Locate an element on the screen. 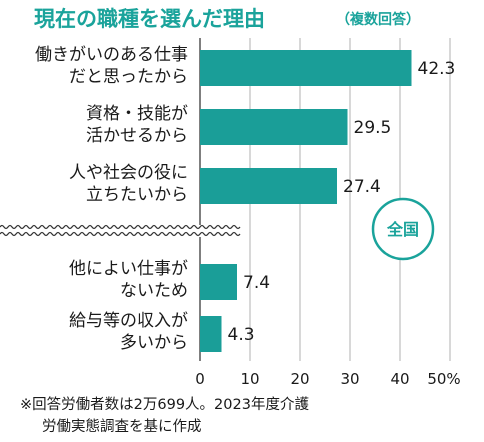  x-axis-ticks: 0 10 20 30 40 50% is located at coordinates (327, 379).